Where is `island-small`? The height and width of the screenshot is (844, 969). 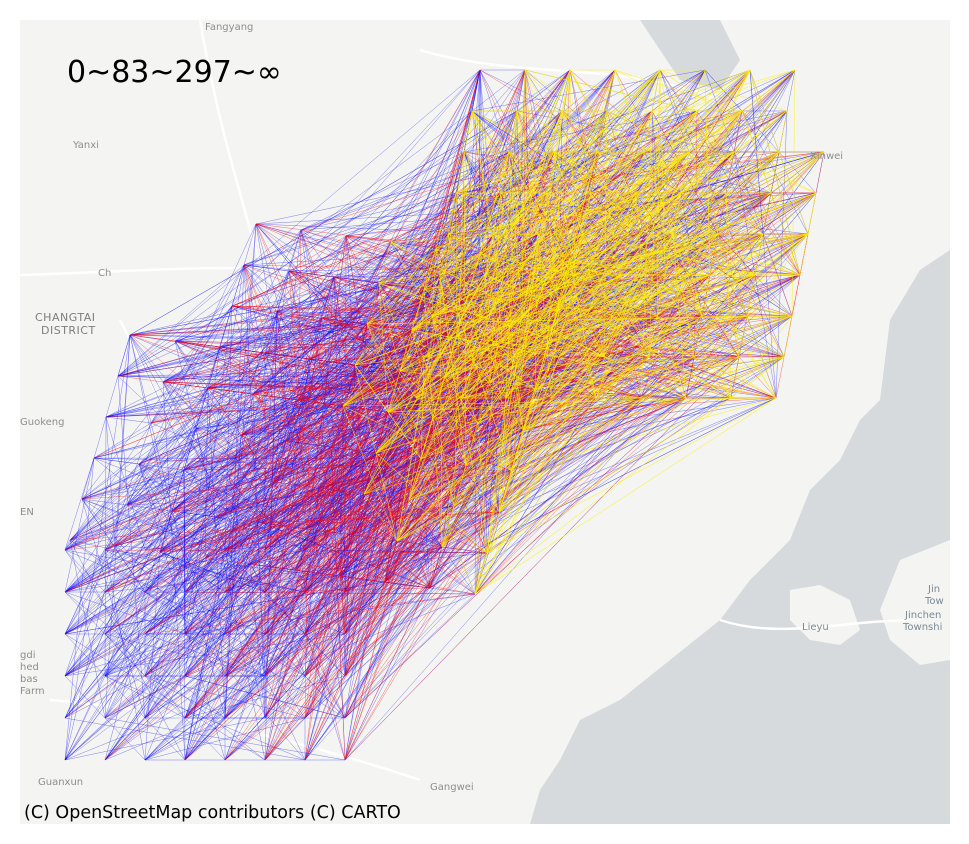
island-small is located at coordinates (552, 712).